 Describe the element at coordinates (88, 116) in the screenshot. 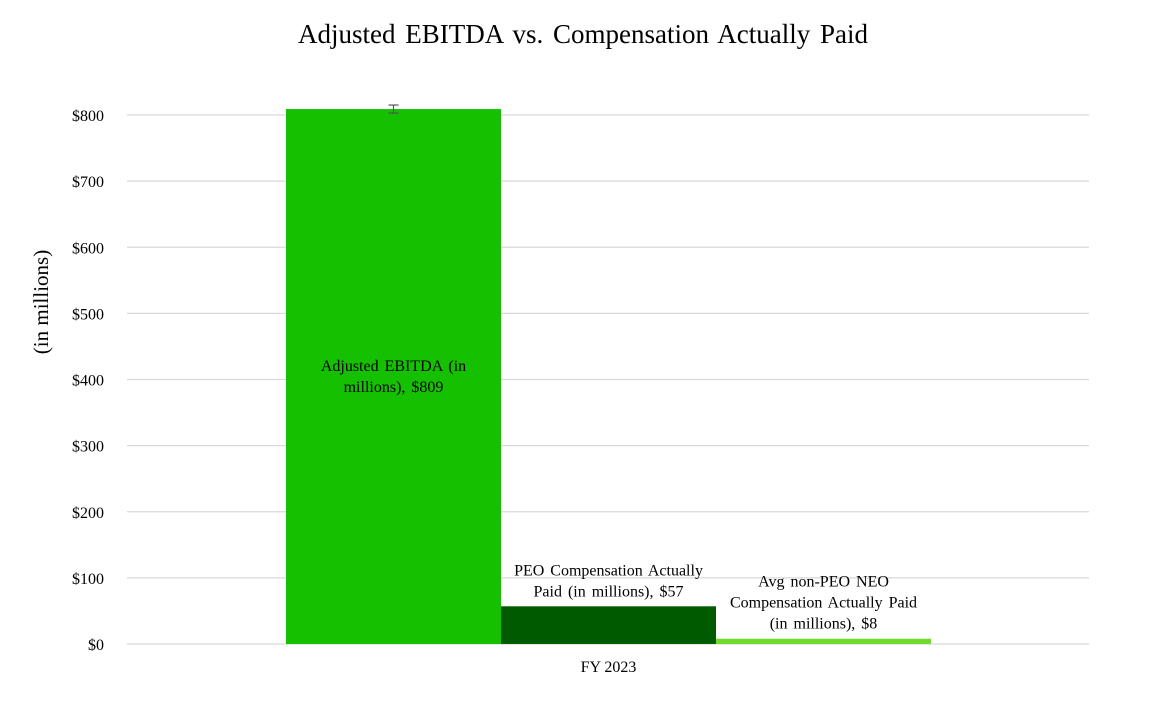

I see `y-tick-label: $800` at that location.